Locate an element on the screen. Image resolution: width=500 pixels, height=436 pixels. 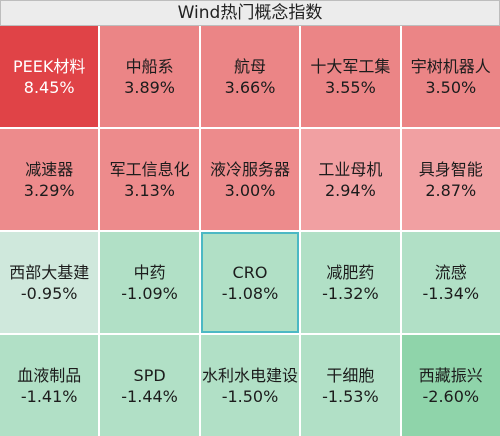
concept-change: 3.29% is located at coordinates (49, 190).